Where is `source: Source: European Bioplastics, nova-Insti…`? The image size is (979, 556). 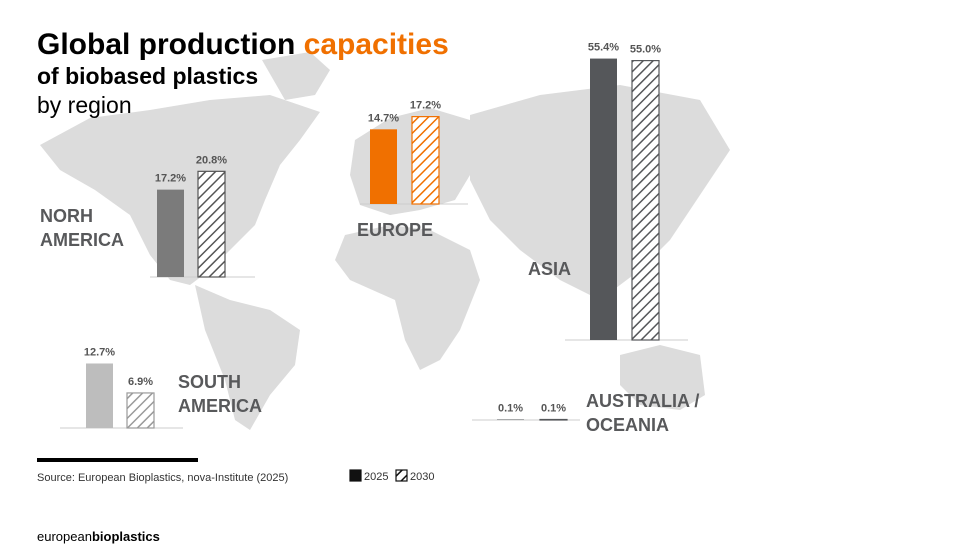 source: Source: European Bioplastics, nova-Insti… is located at coordinates (162, 478).